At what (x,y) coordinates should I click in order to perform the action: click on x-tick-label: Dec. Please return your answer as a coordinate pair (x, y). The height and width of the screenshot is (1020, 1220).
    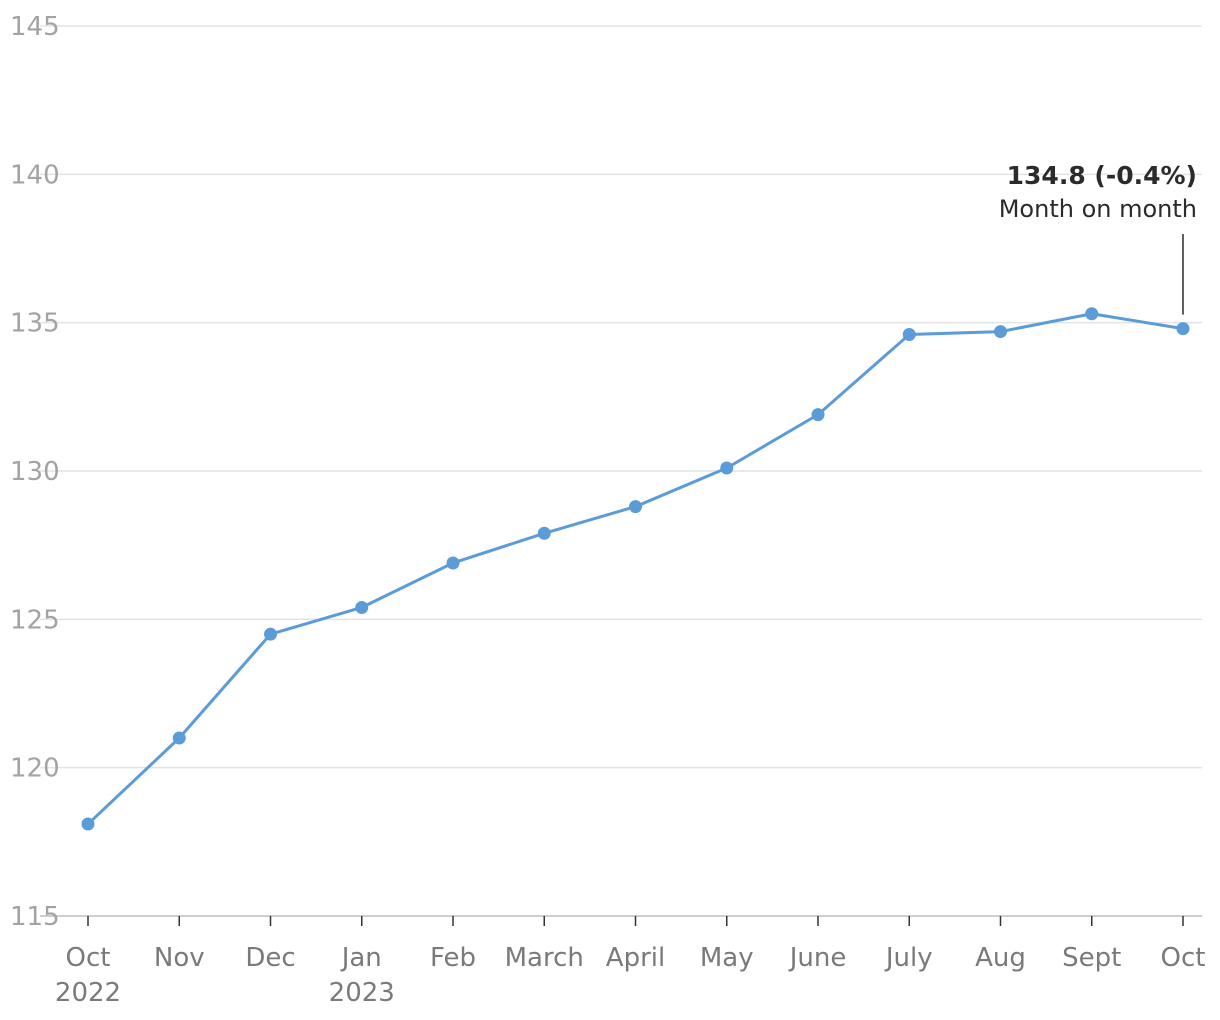
    Looking at the image, I should click on (270, 958).